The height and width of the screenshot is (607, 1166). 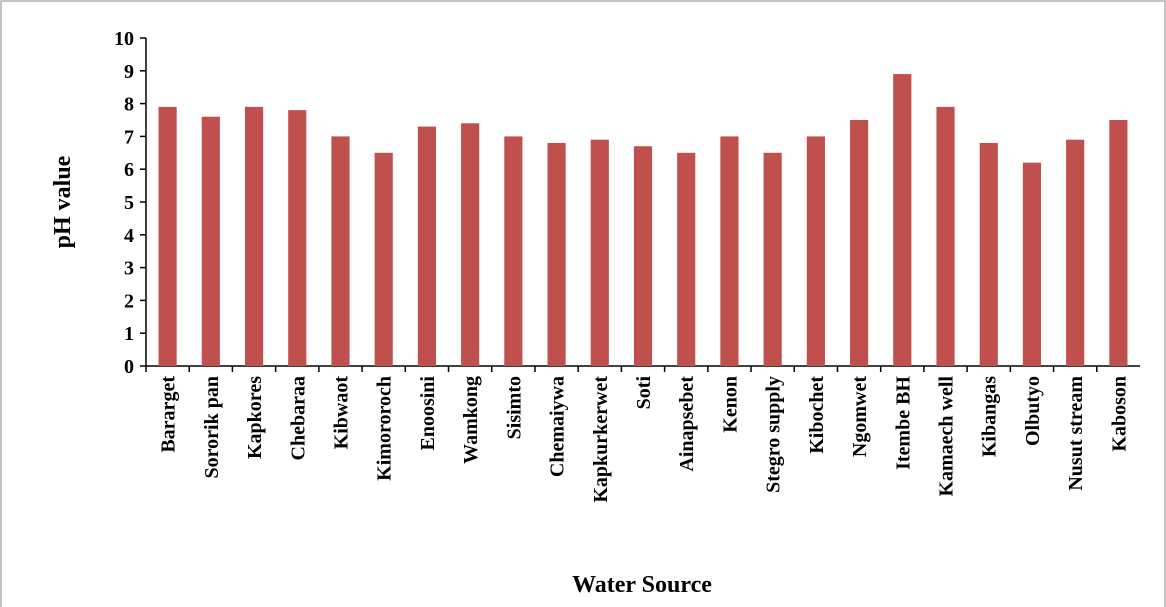 What do you see at coordinates (129, 203) in the screenshot?
I see `y-tick-label: 5` at bounding box center [129, 203].